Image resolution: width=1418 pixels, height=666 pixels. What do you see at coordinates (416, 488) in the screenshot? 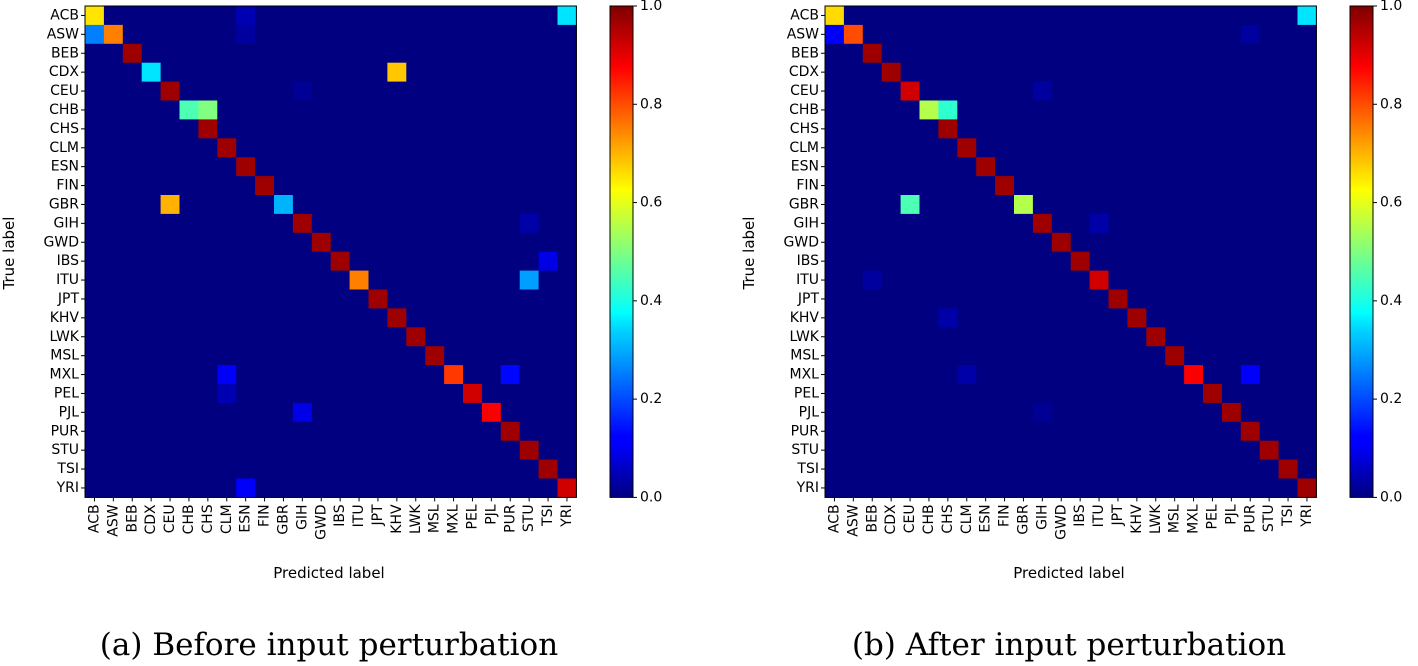
I see `cell-YRI-LWK` at bounding box center [416, 488].